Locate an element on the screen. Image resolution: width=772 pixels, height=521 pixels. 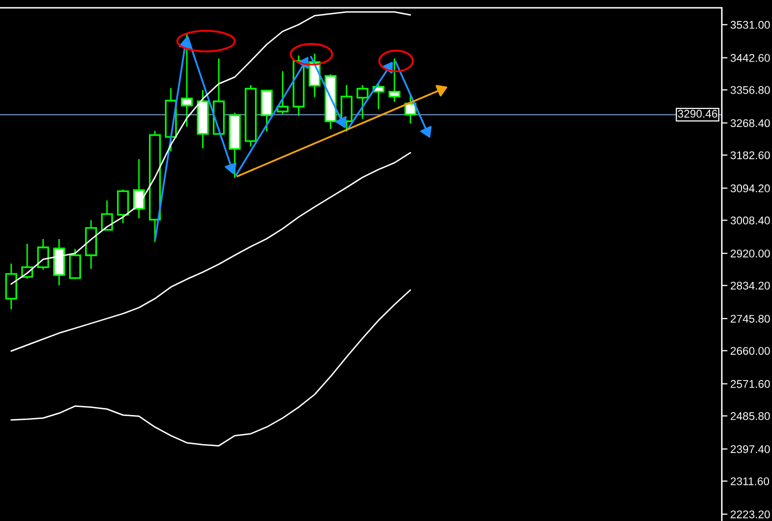
y-tick-label: 3268.40 is located at coordinates (750, 123).